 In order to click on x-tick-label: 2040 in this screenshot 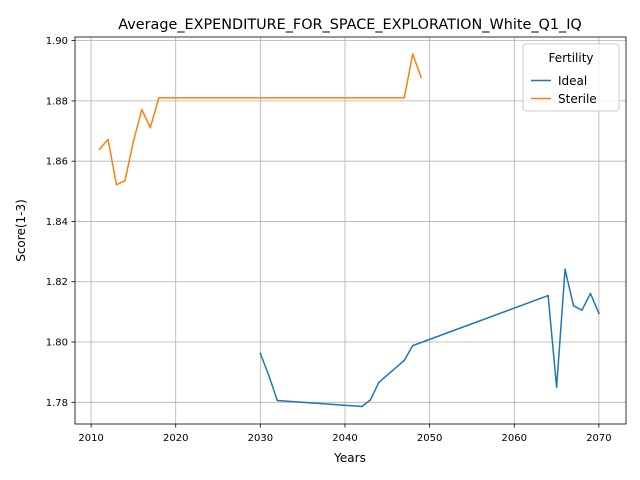, I will do `click(344, 438)`.